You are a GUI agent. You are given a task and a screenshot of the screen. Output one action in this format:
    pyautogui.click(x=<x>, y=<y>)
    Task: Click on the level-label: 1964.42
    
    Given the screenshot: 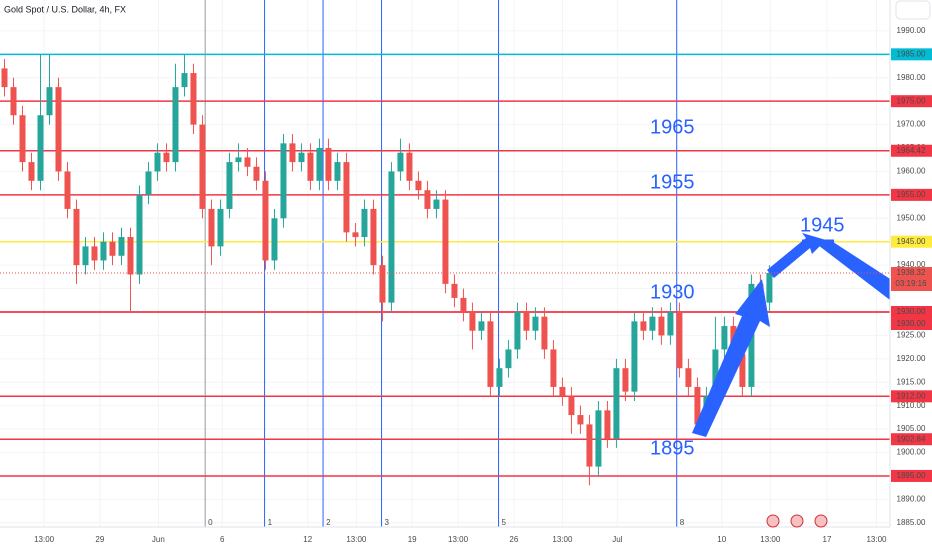 What is the action you would take?
    pyautogui.click(x=911, y=150)
    